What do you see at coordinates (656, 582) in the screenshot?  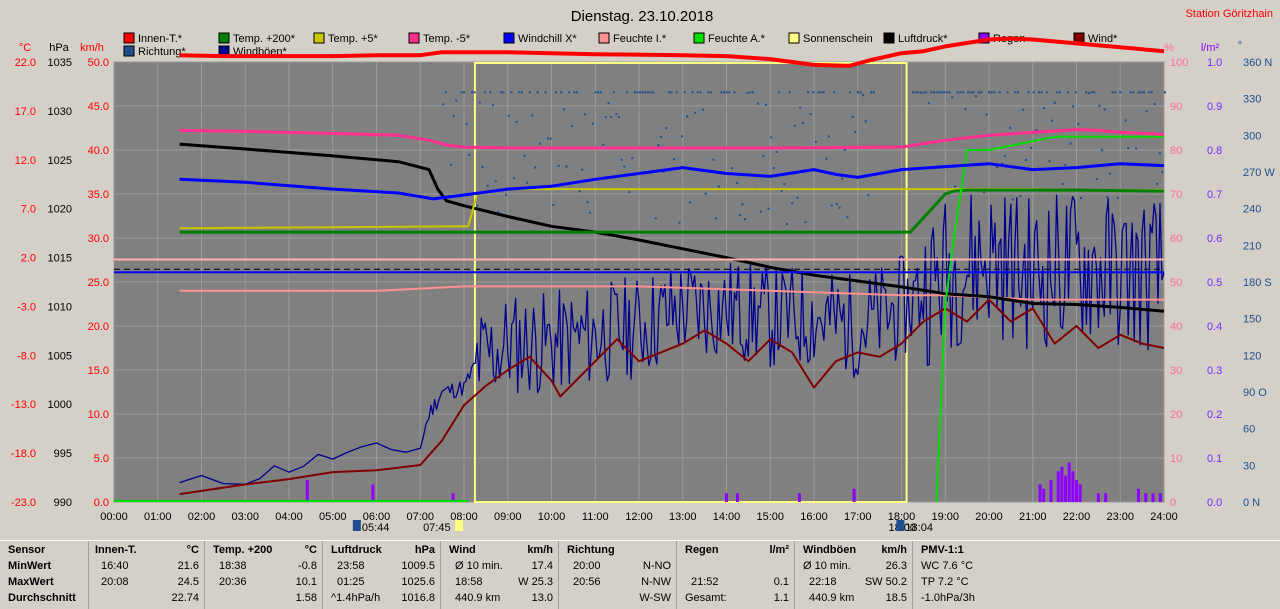 I see `stats-richtung-r2-value: N-NW` at bounding box center [656, 582].